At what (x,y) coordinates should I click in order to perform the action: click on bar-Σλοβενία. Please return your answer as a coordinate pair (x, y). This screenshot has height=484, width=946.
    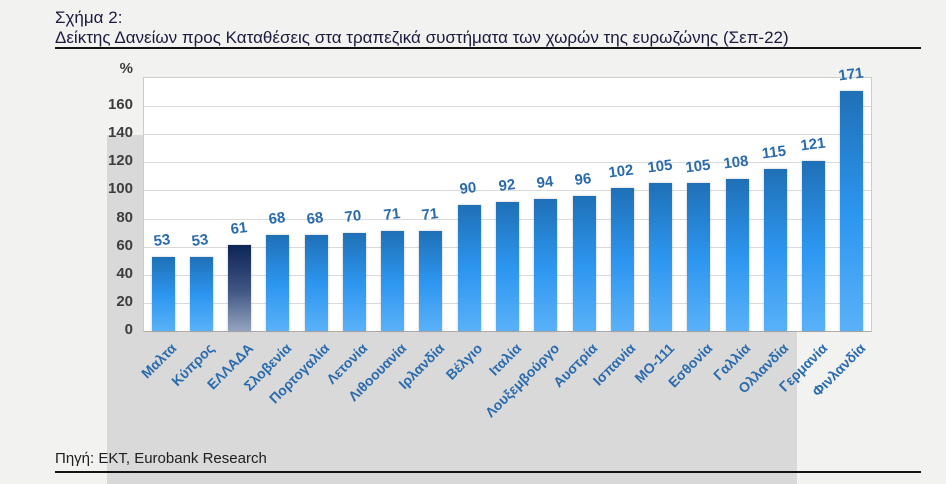
    Looking at the image, I should click on (278, 283).